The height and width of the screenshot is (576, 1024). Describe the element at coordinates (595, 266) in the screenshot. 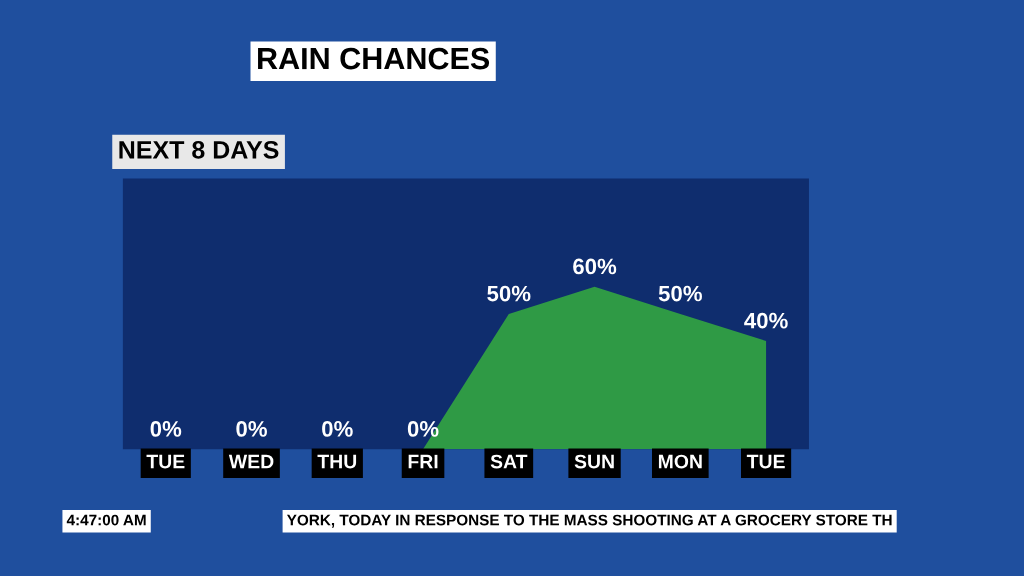

I see `data-label: 60%` at that location.